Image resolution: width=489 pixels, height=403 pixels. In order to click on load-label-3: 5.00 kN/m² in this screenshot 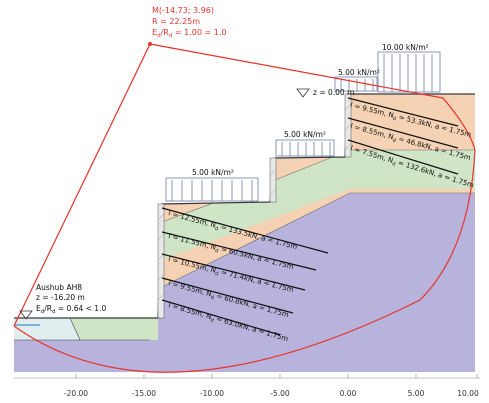, I will do `click(305, 134)`.